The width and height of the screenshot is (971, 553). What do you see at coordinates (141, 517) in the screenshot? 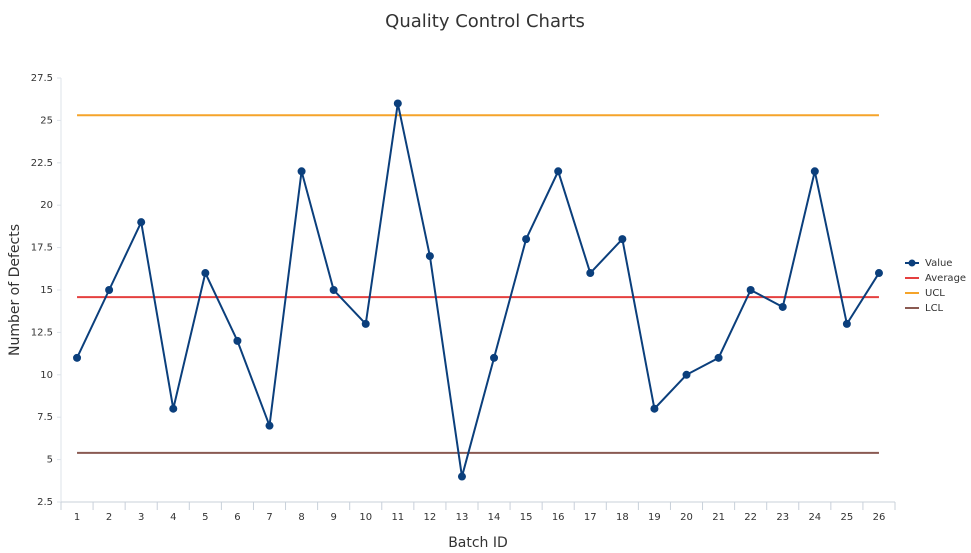
I see `x-tick-label: 3` at bounding box center [141, 517].